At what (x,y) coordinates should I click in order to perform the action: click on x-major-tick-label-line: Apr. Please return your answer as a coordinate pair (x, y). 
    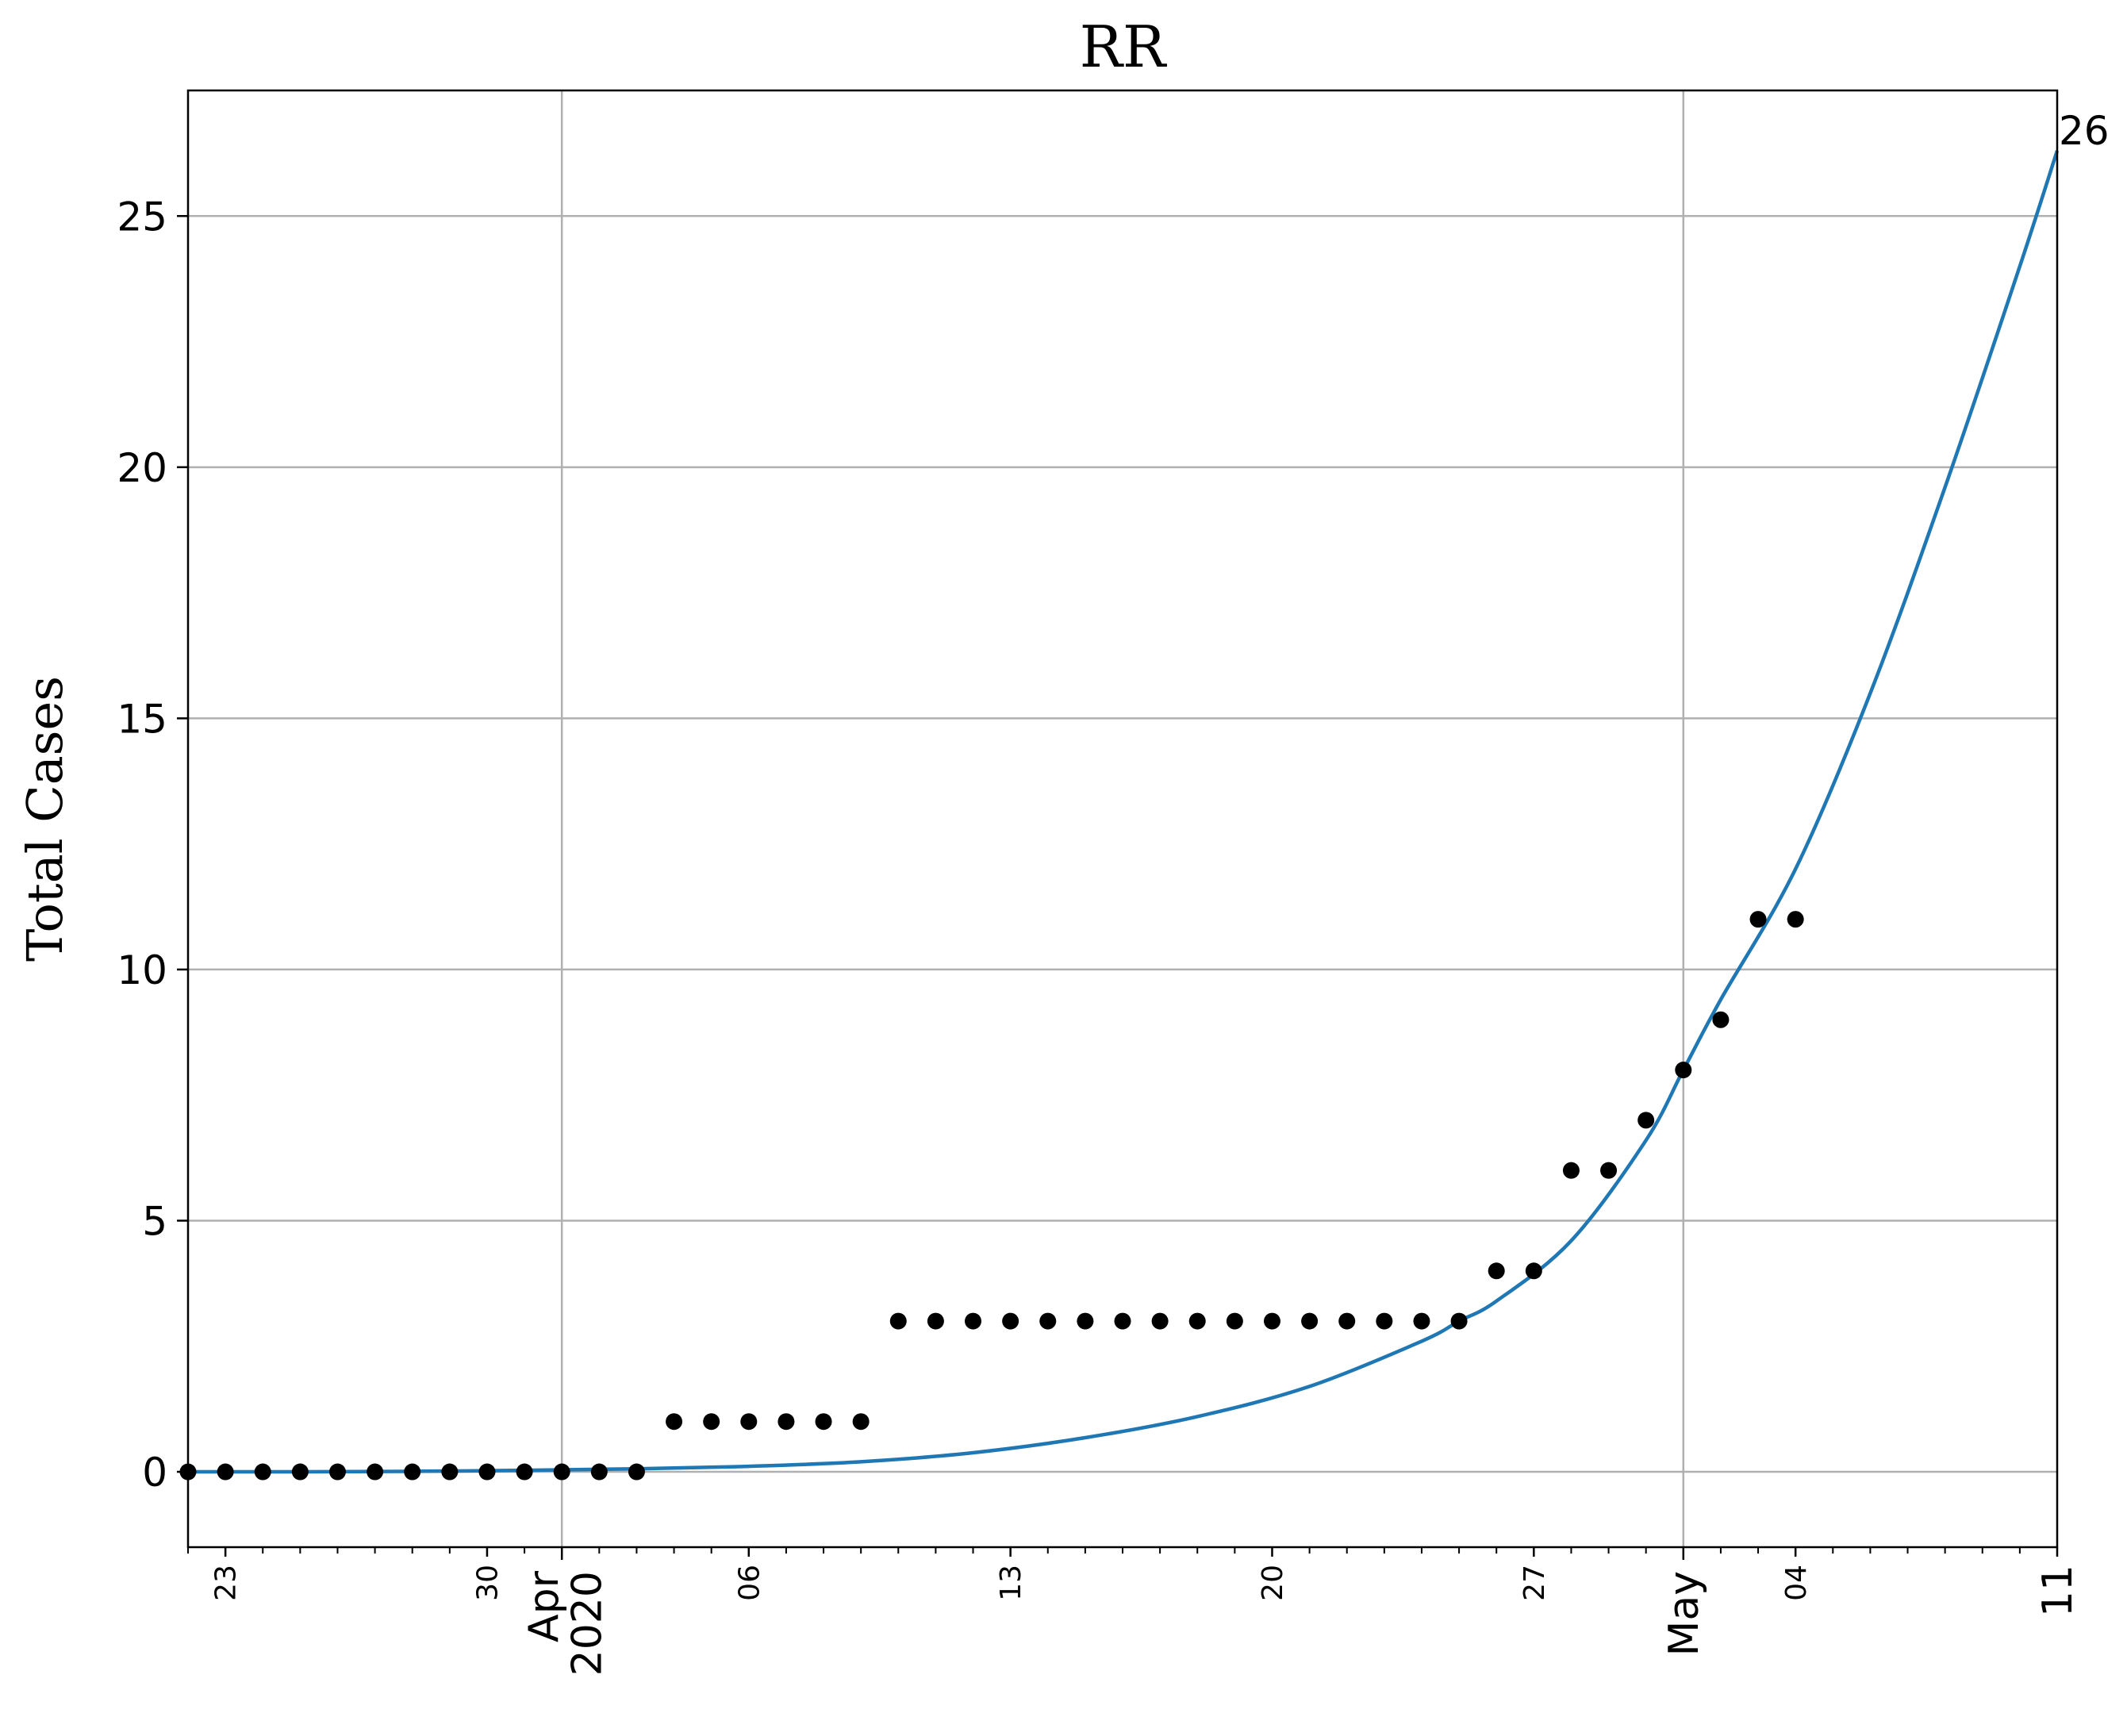
    Looking at the image, I should click on (544, 1606).